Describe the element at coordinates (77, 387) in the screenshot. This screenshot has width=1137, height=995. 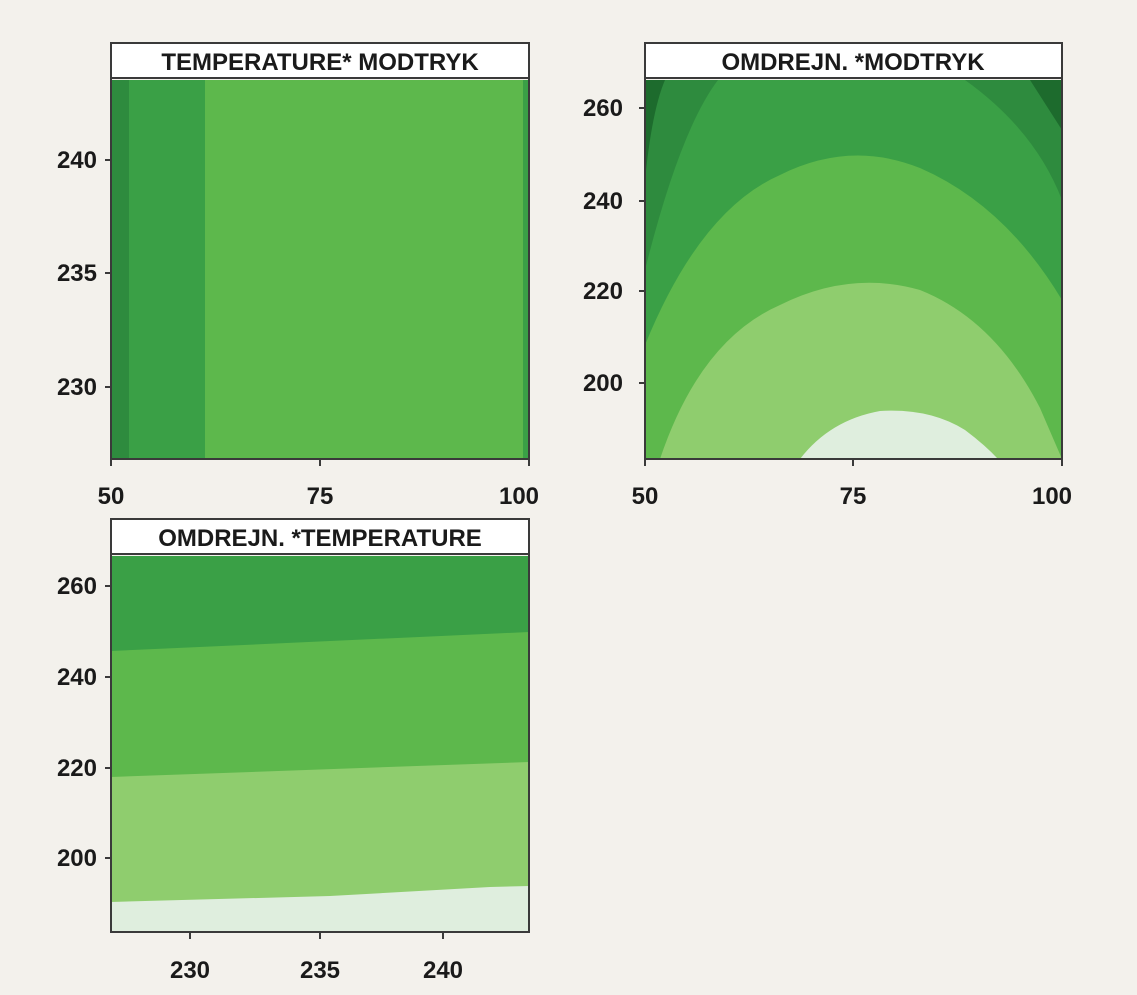
I see `panel1-y-tick-label-230: 230` at that location.